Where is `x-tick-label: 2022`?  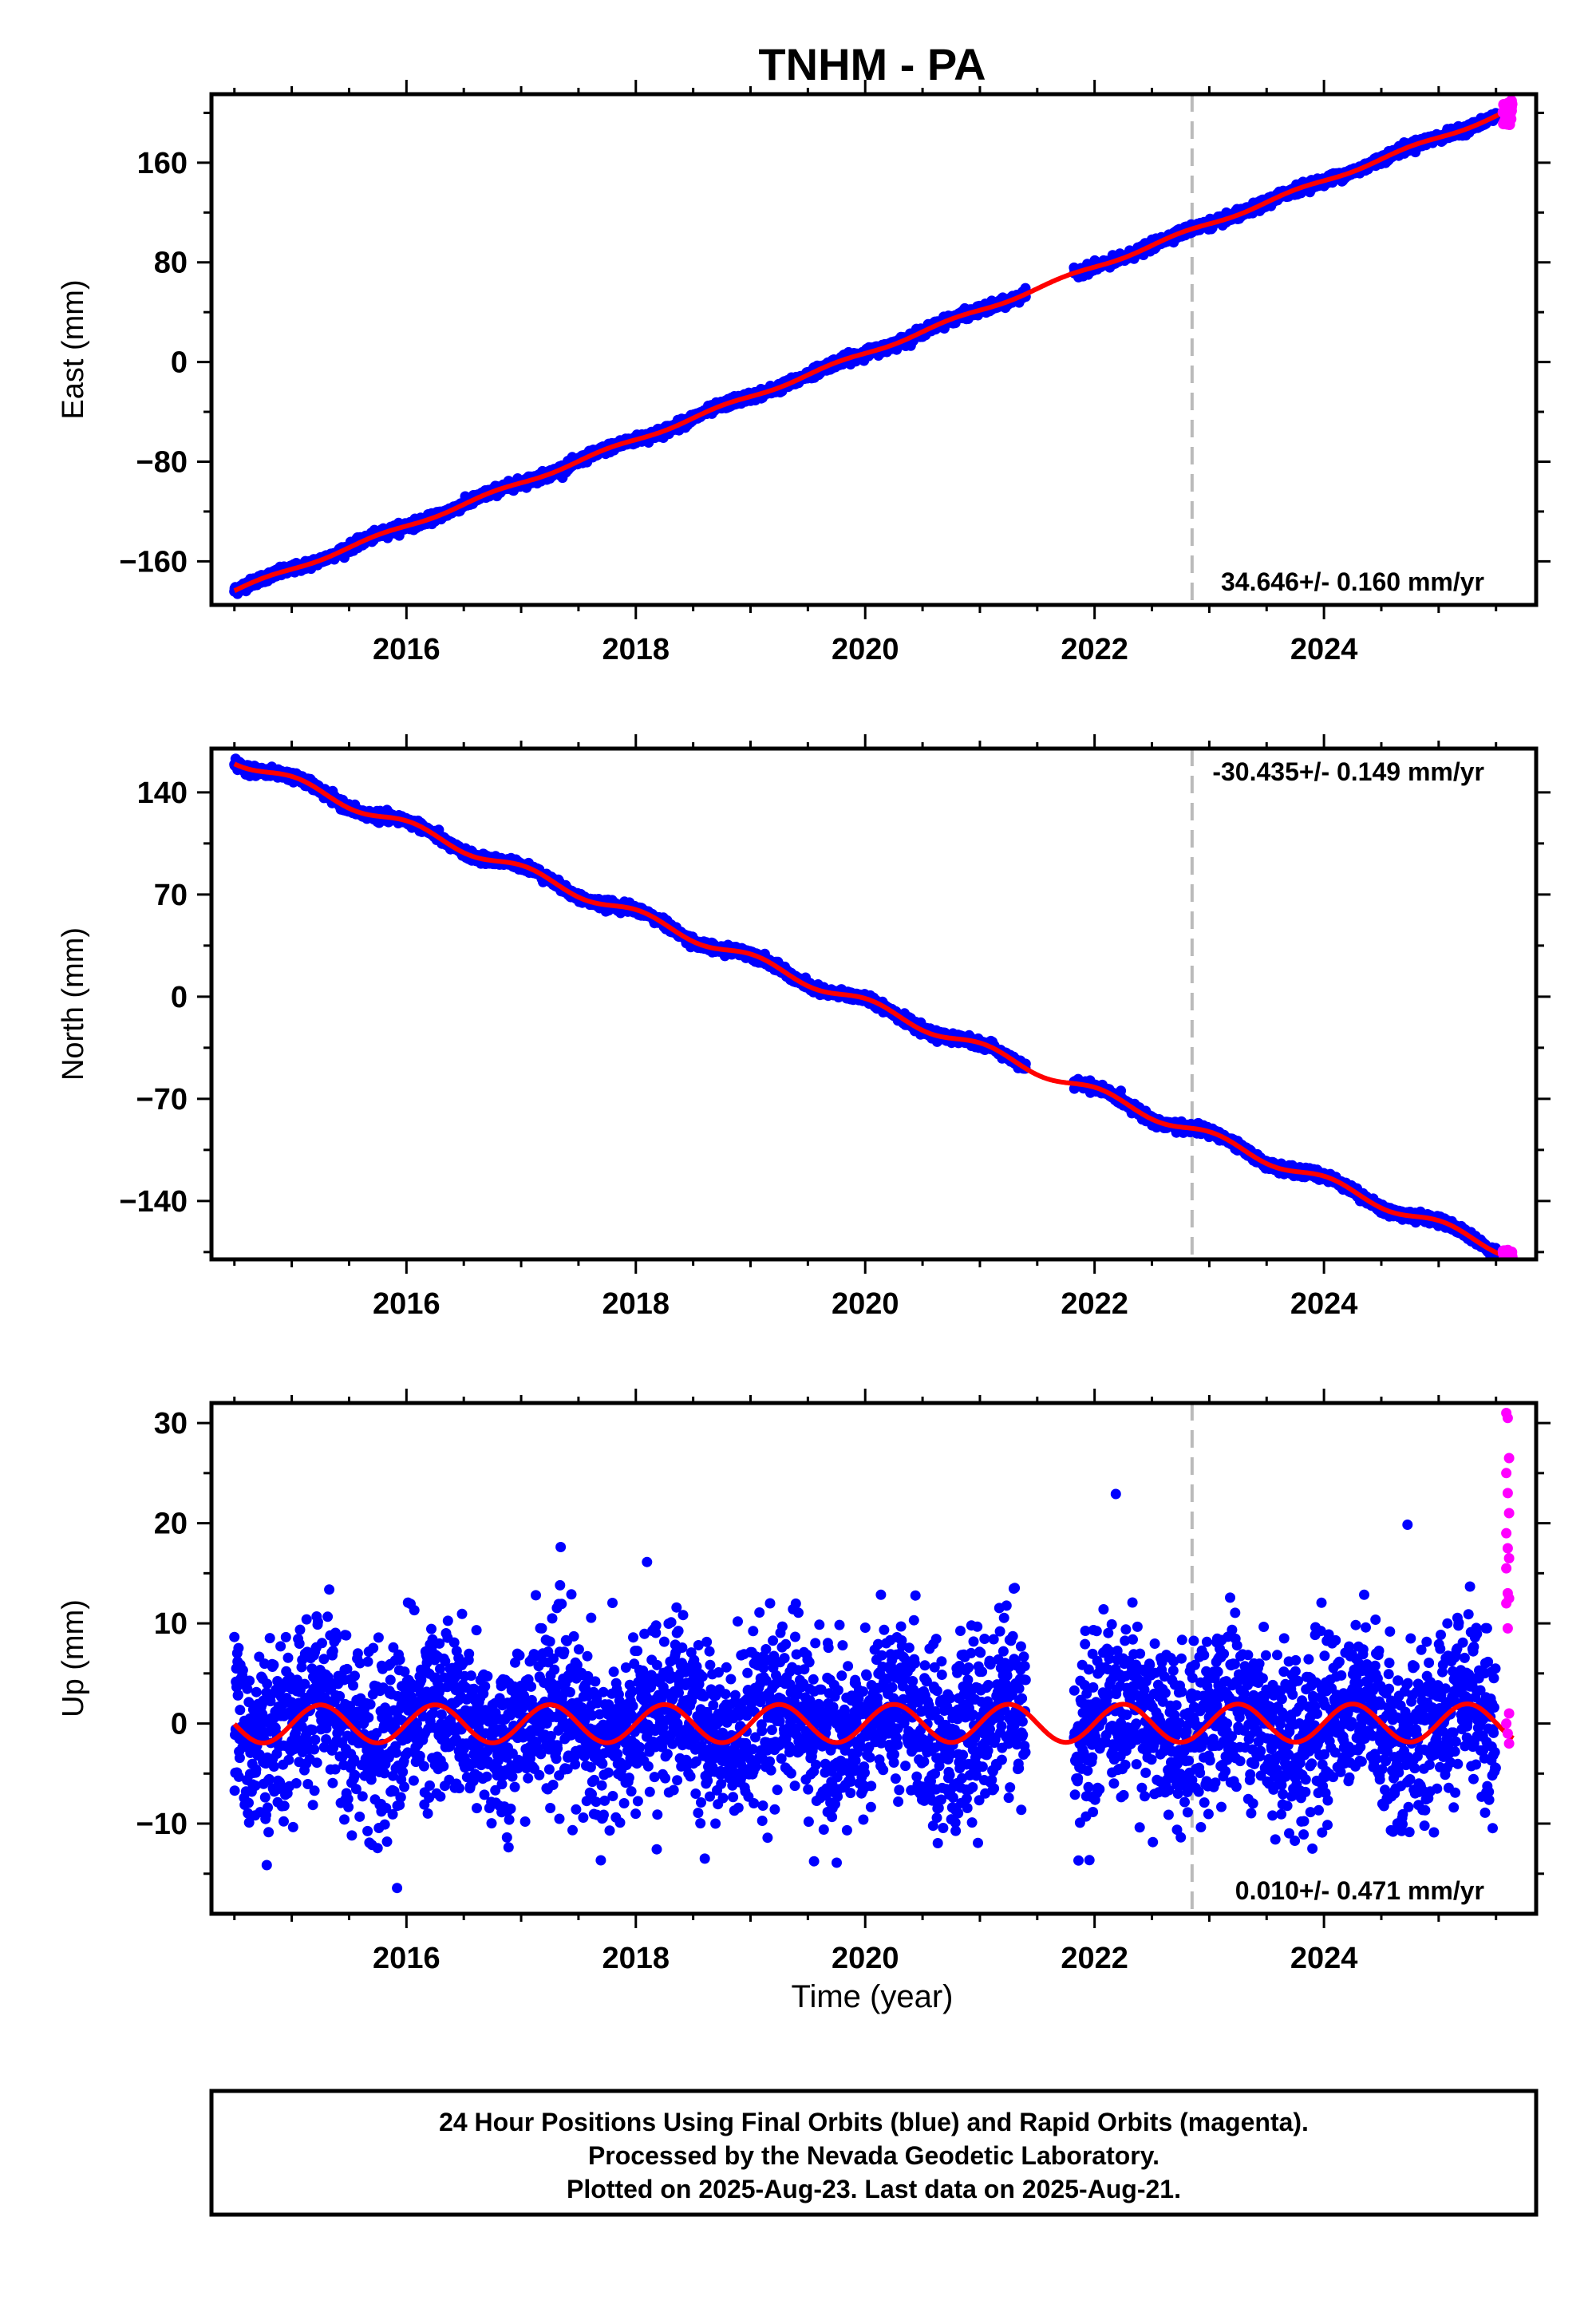
x-tick-label: 2022 is located at coordinates (1094, 649).